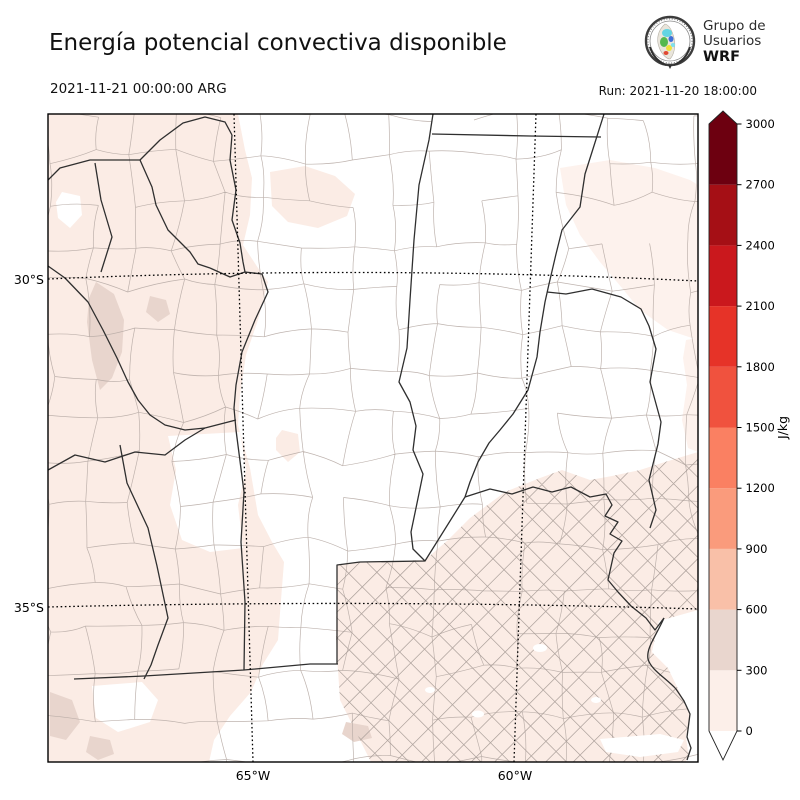 The height and width of the screenshot is (800, 800). I want to click on colorbar-tick-label: 900, so click(757, 549).